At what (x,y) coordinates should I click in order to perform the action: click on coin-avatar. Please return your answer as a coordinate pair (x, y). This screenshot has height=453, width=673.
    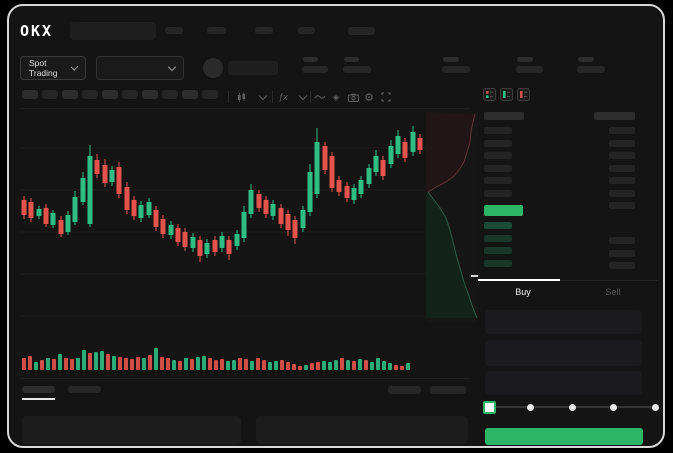
    Looking at the image, I should click on (213, 68).